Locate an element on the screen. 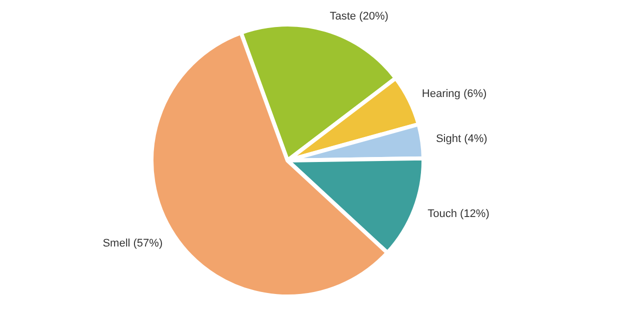 The width and height of the screenshot is (640, 331). slice-label: Taste (20%) is located at coordinates (359, 16).